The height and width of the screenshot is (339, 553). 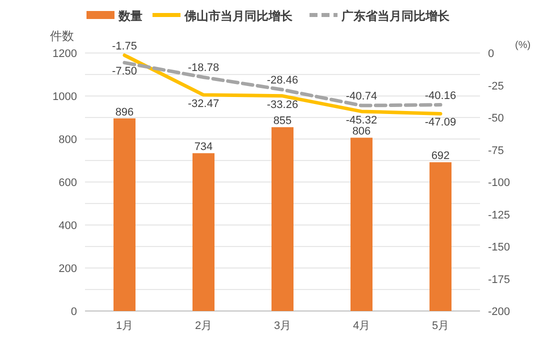 What do you see at coordinates (496, 118) in the screenshot?
I see `y2-tick-label: -50` at bounding box center [496, 118].